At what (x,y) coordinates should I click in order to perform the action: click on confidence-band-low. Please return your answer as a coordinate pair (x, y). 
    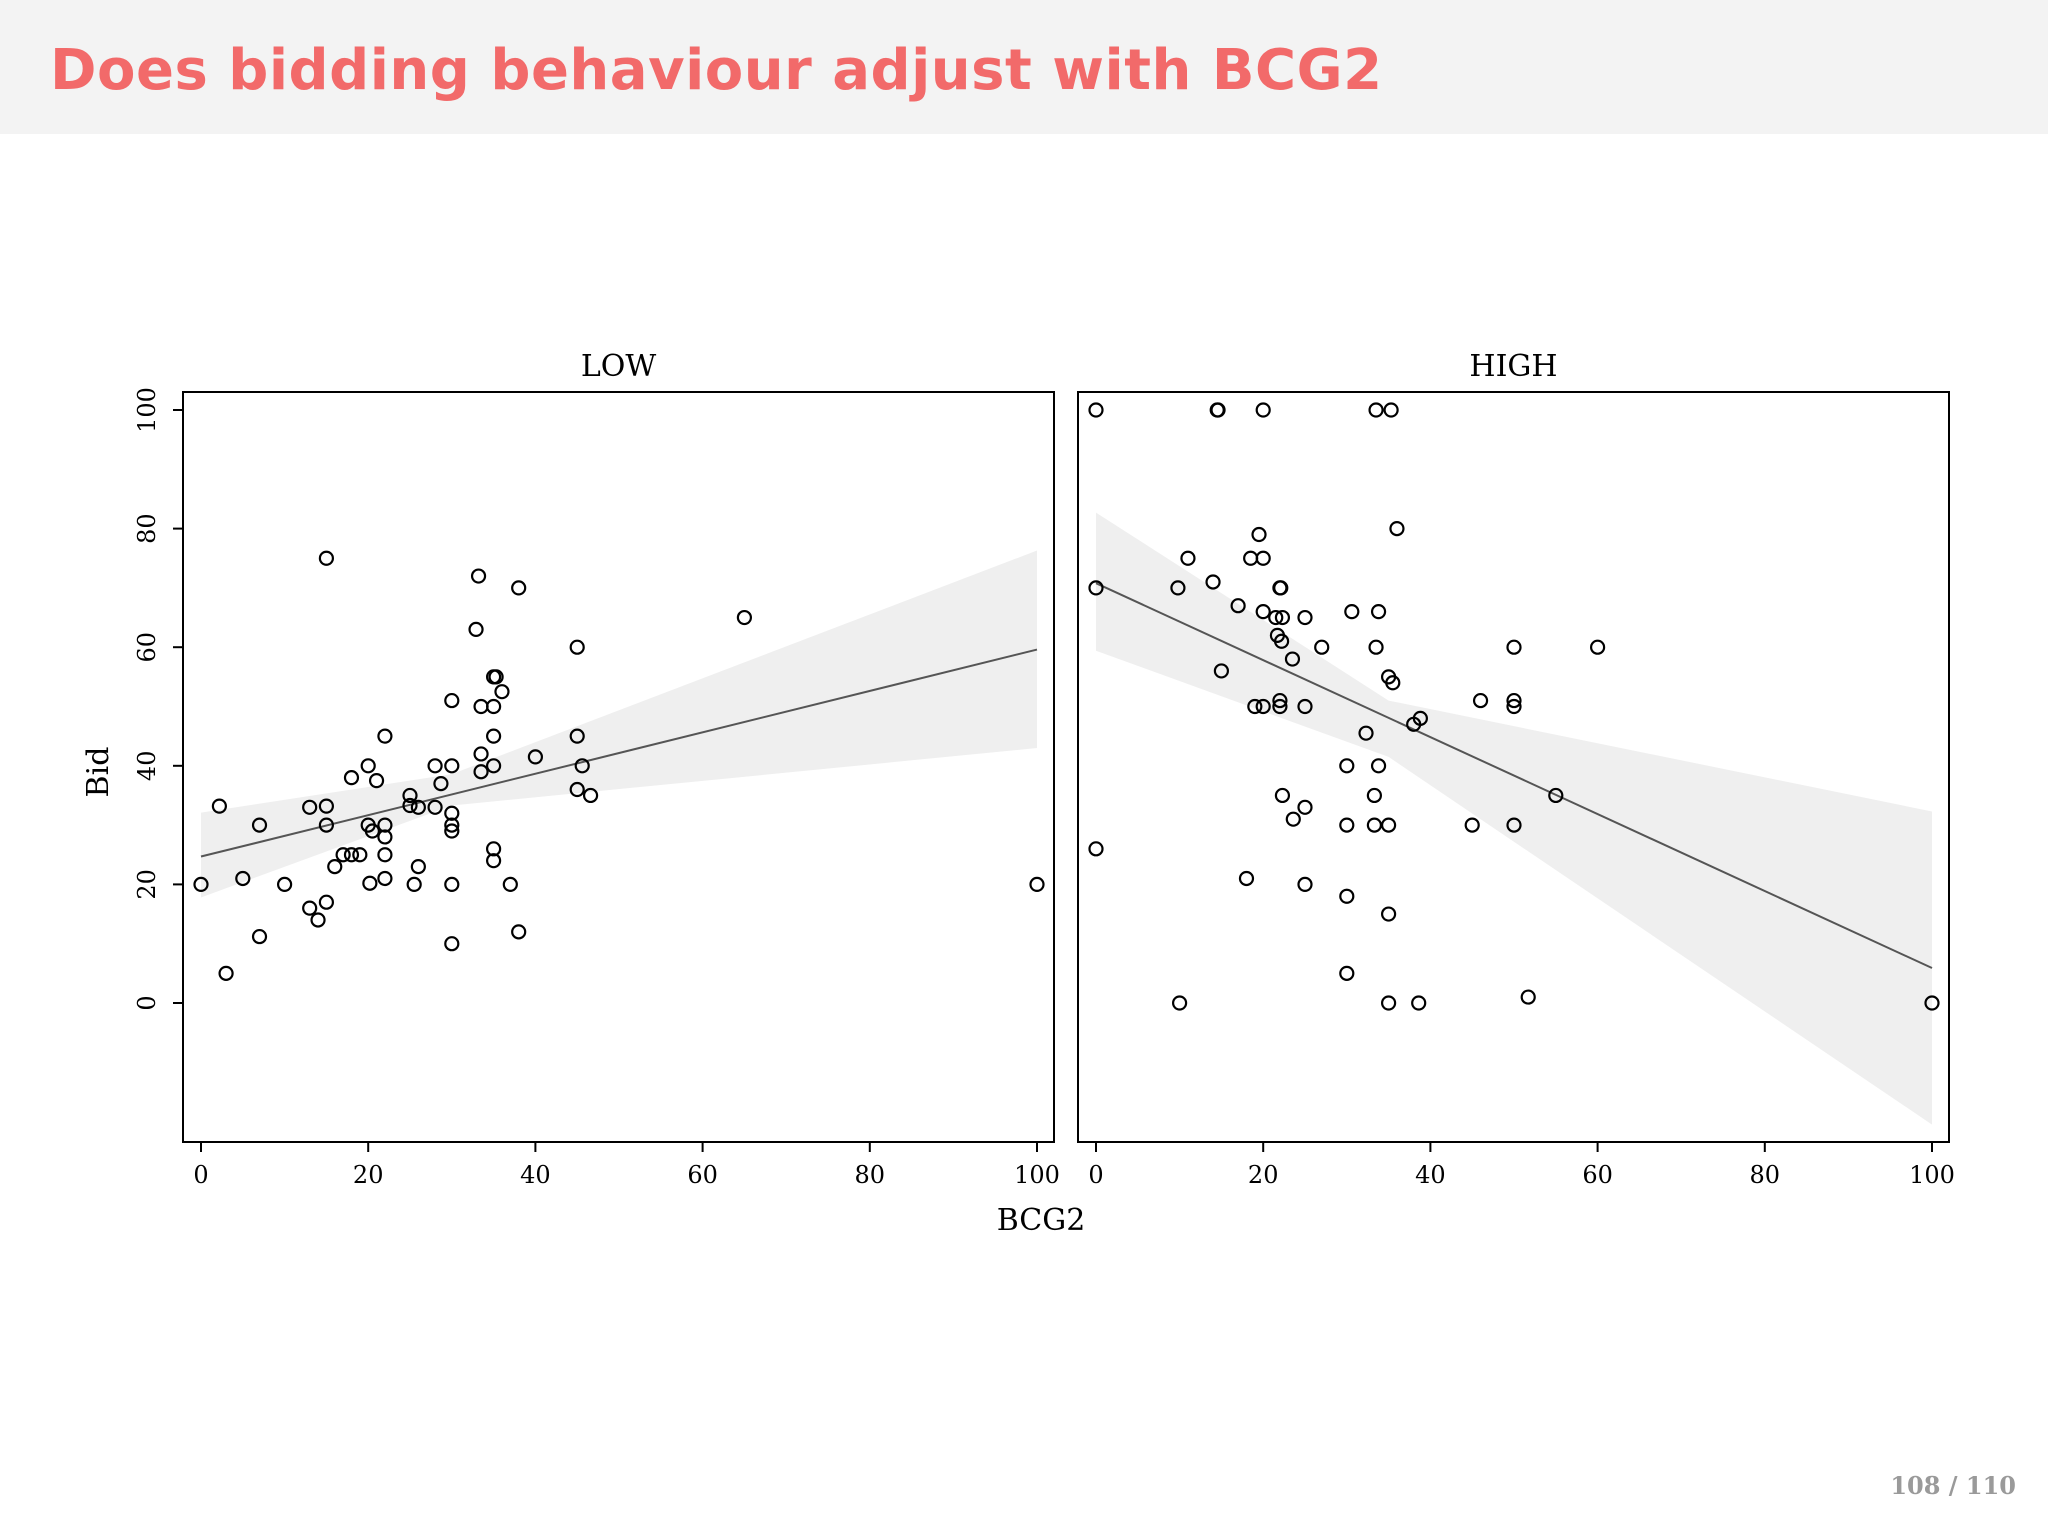
    Looking at the image, I should click on (619, 724).